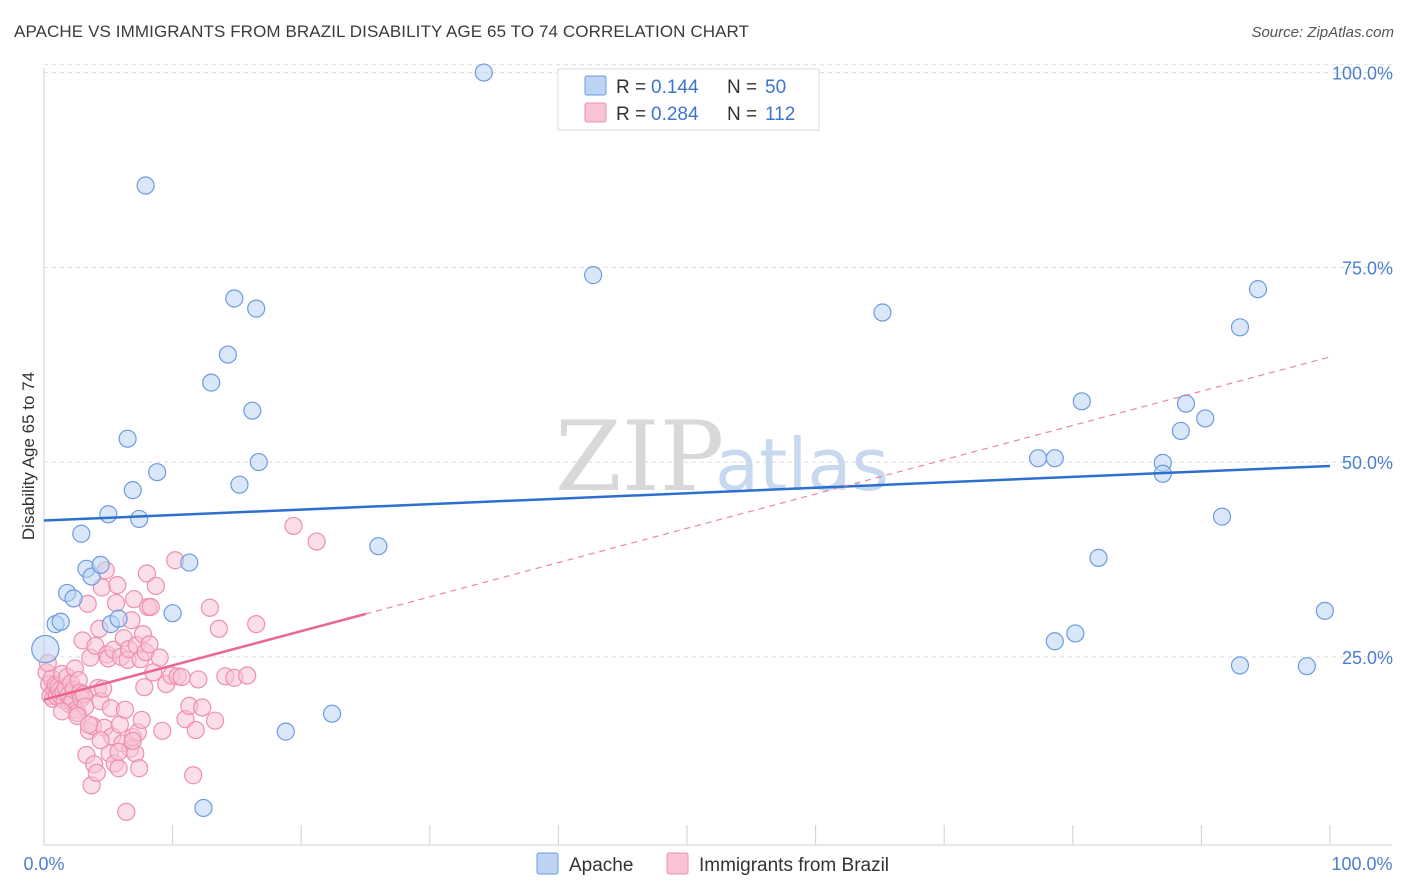 Image resolution: width=1406 pixels, height=892 pixels. What do you see at coordinates (742, 87) in the screenshot?
I see `legend-n-label-apache: N =` at bounding box center [742, 87].